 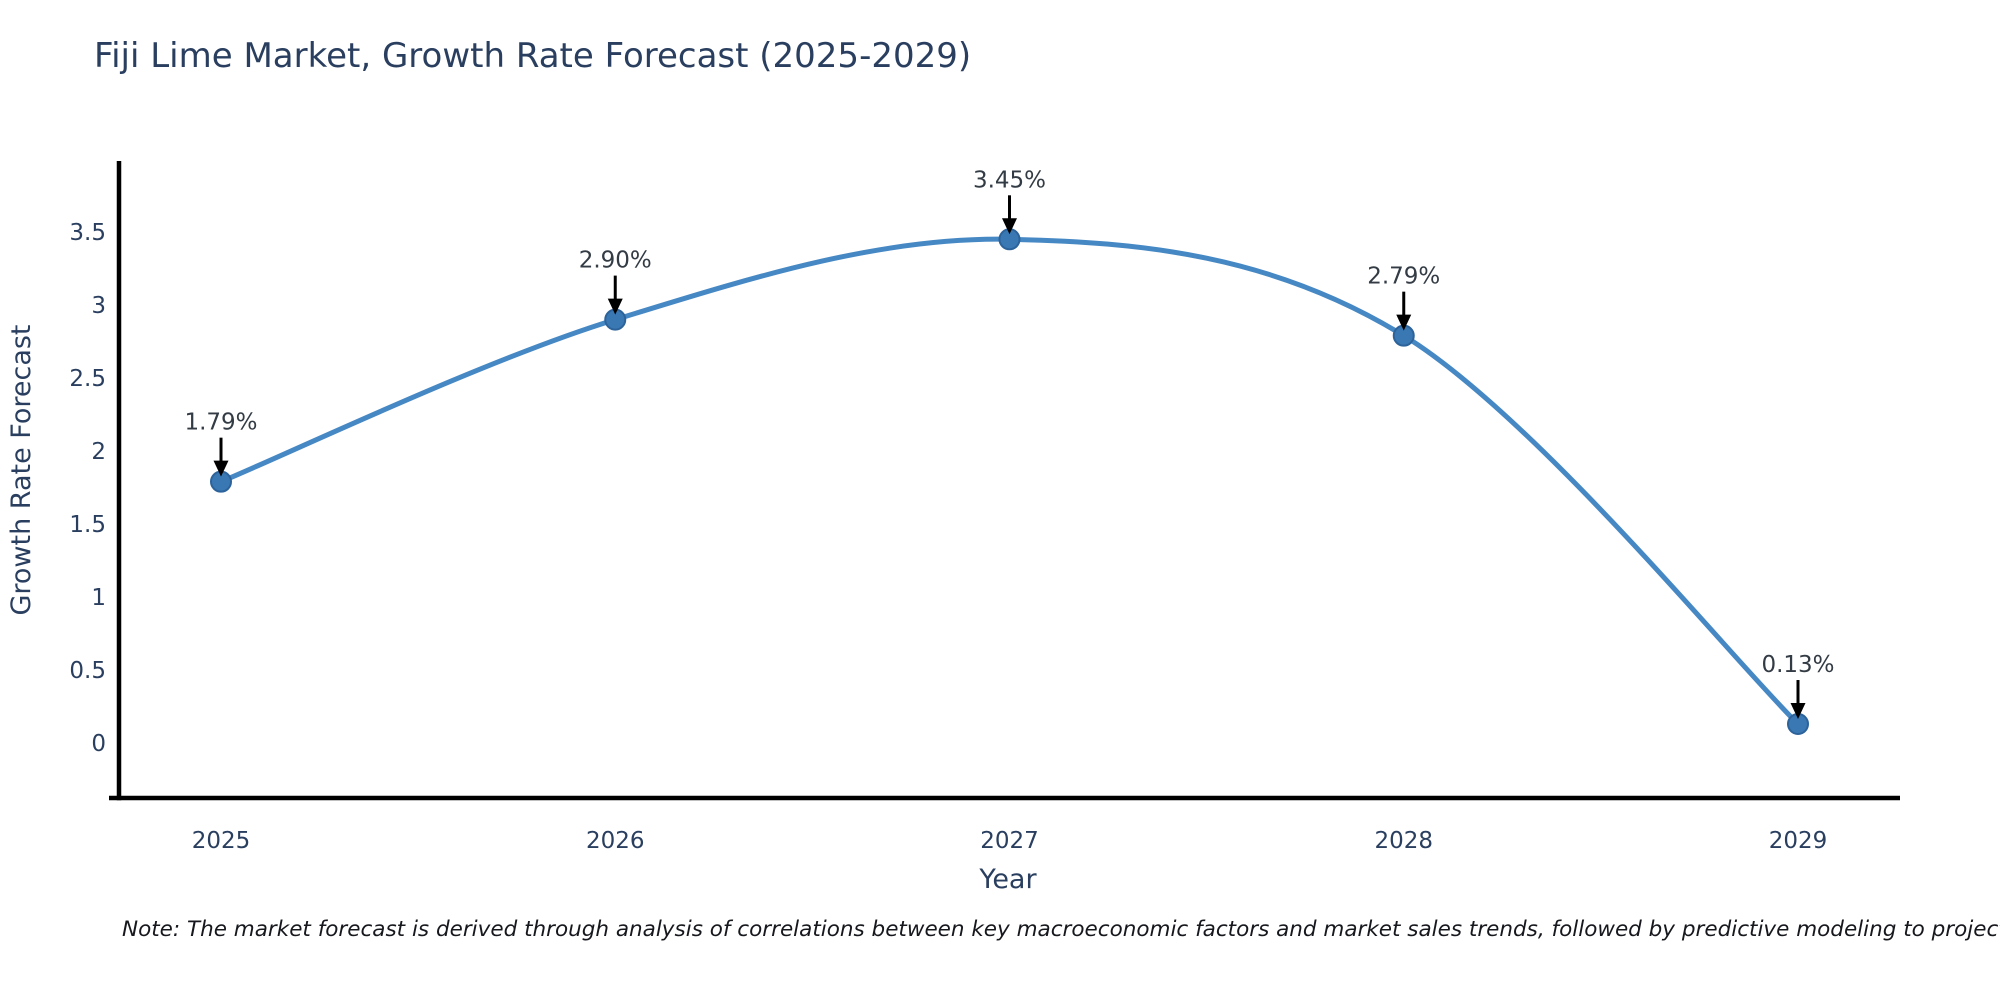 What do you see at coordinates (87, 525) in the screenshot?
I see `y-tick-label: 1.5` at bounding box center [87, 525].